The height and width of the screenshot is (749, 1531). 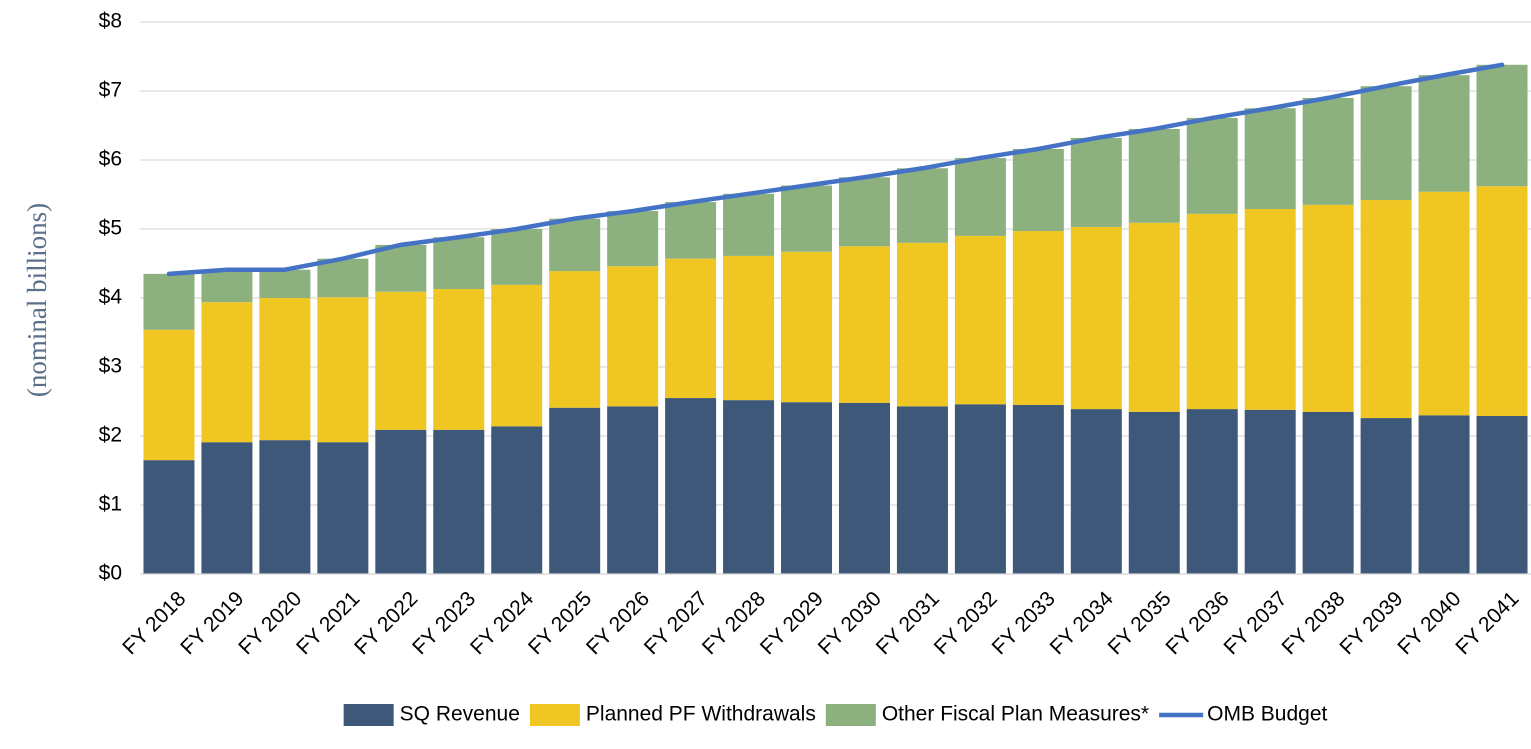 I want to click on y-tick-label: $0, so click(x=110, y=573).